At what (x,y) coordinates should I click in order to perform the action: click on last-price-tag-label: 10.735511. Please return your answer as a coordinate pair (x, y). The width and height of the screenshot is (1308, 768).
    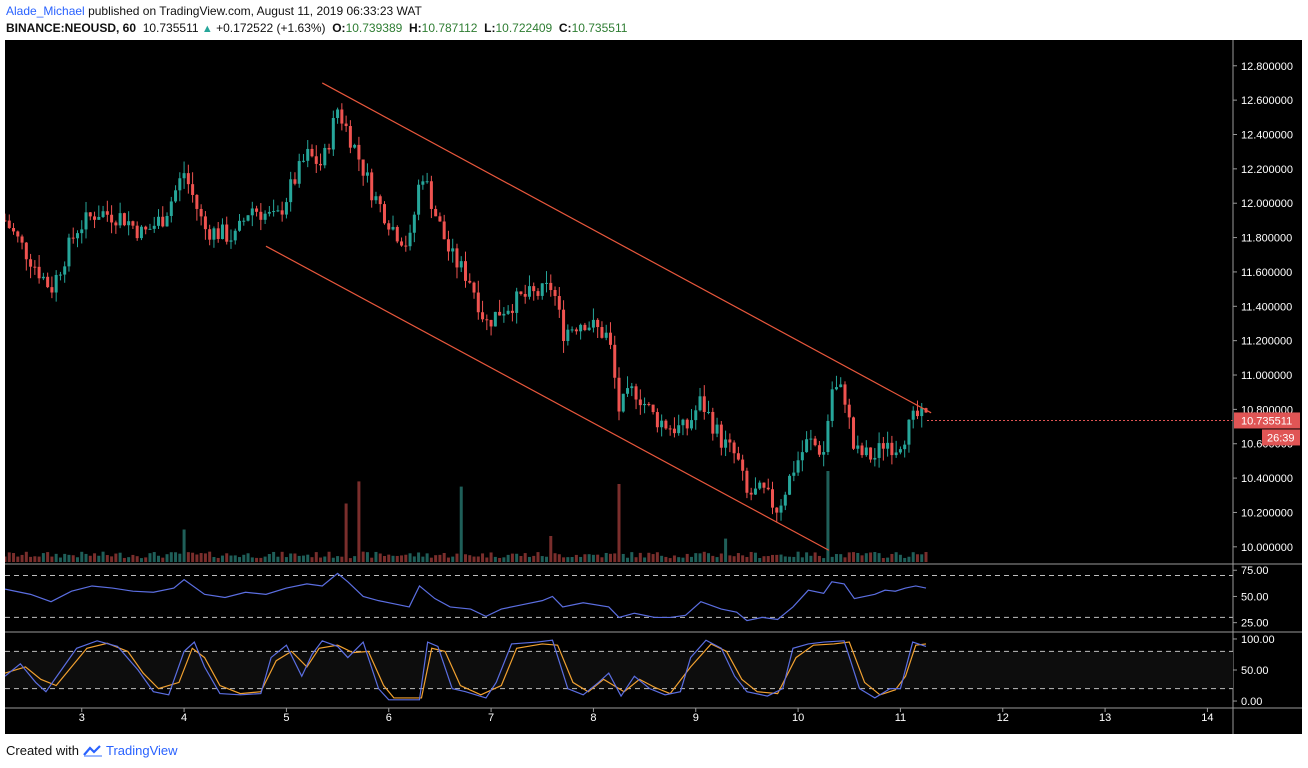
    Looking at the image, I should click on (1266, 421).